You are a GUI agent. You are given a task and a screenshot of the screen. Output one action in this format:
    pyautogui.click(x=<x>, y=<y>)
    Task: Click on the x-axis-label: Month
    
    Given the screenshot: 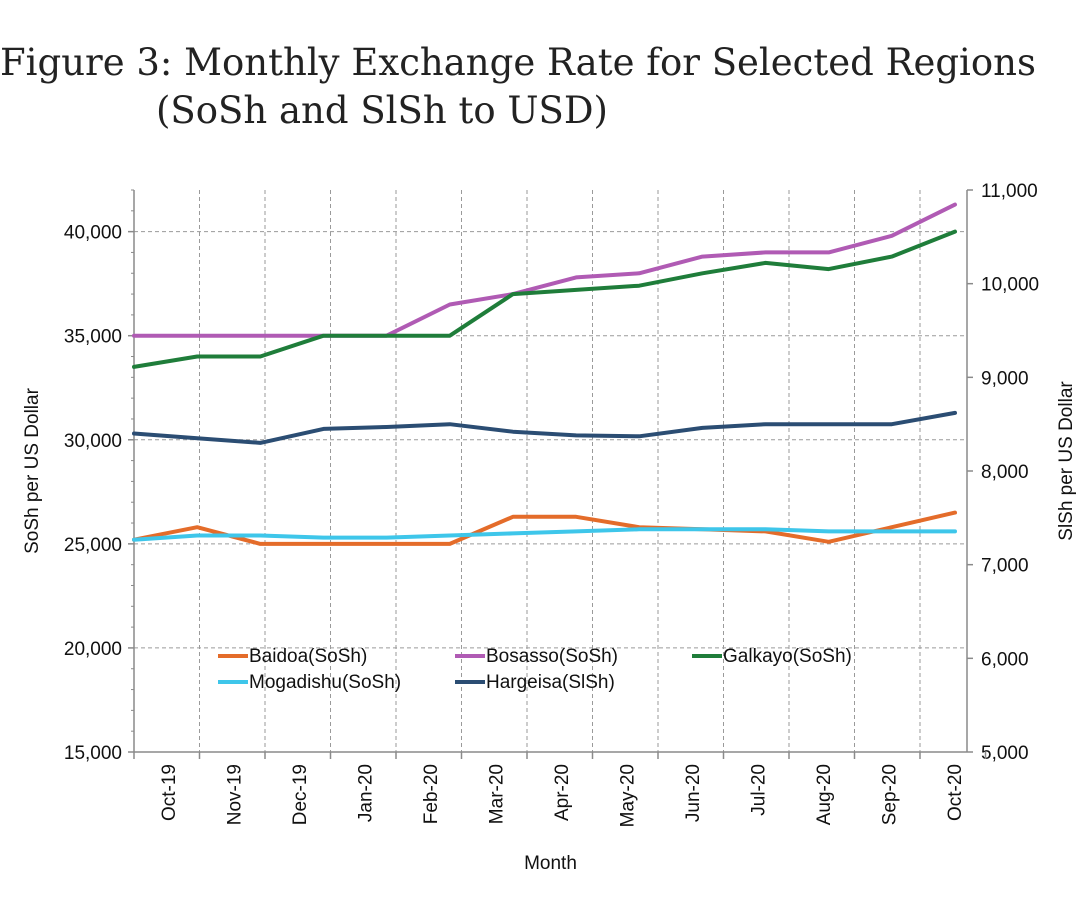 What is the action you would take?
    pyautogui.click(x=550, y=863)
    